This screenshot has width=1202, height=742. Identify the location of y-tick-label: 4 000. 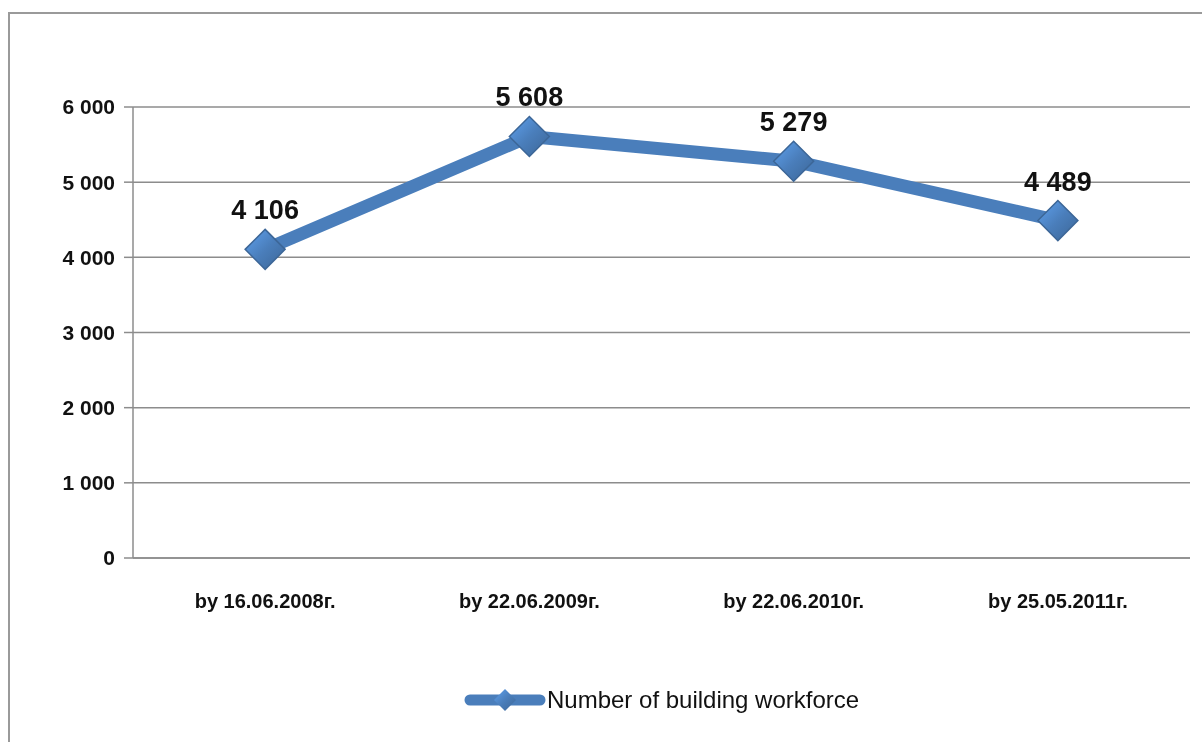
(88, 257).